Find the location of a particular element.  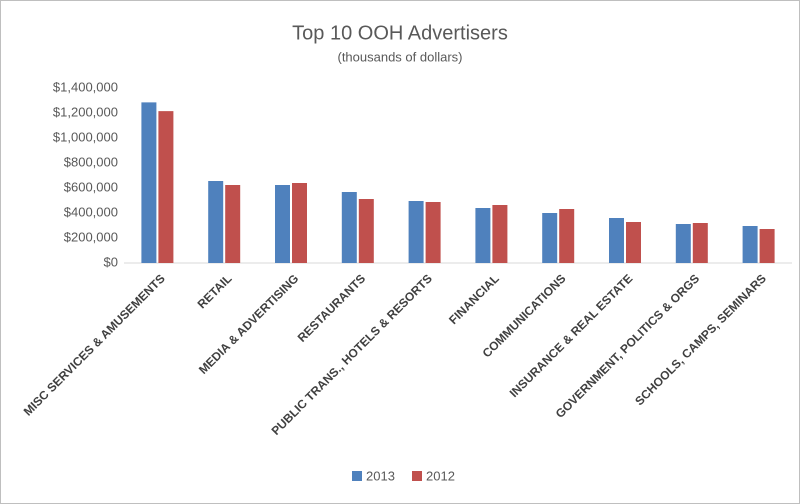

y-tick-label: $400,000 is located at coordinates (91, 211).